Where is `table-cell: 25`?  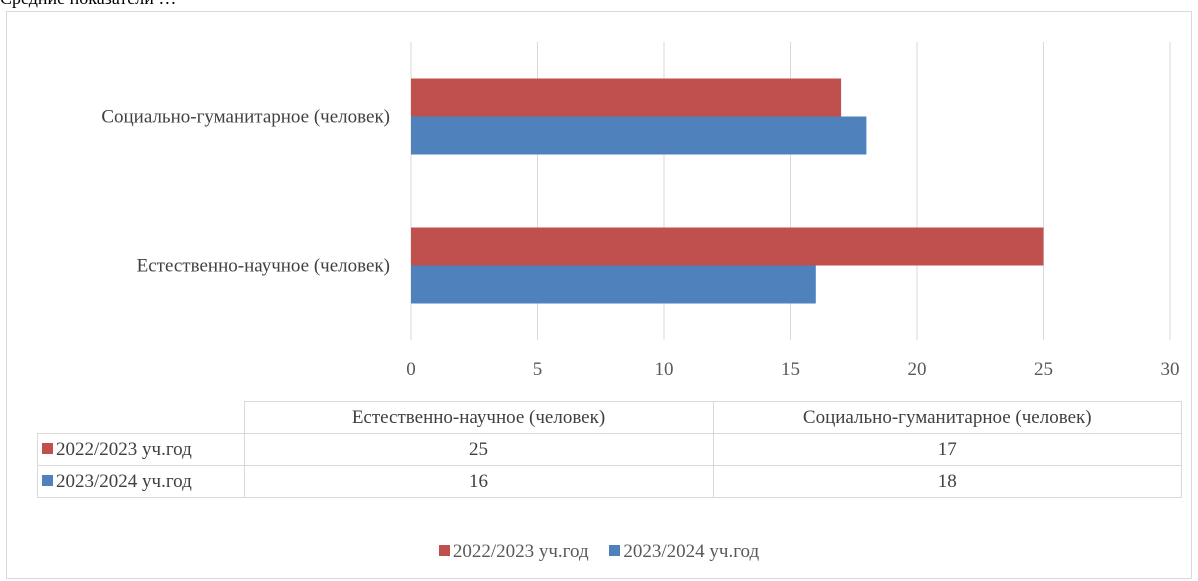 table-cell: 25 is located at coordinates (478, 449).